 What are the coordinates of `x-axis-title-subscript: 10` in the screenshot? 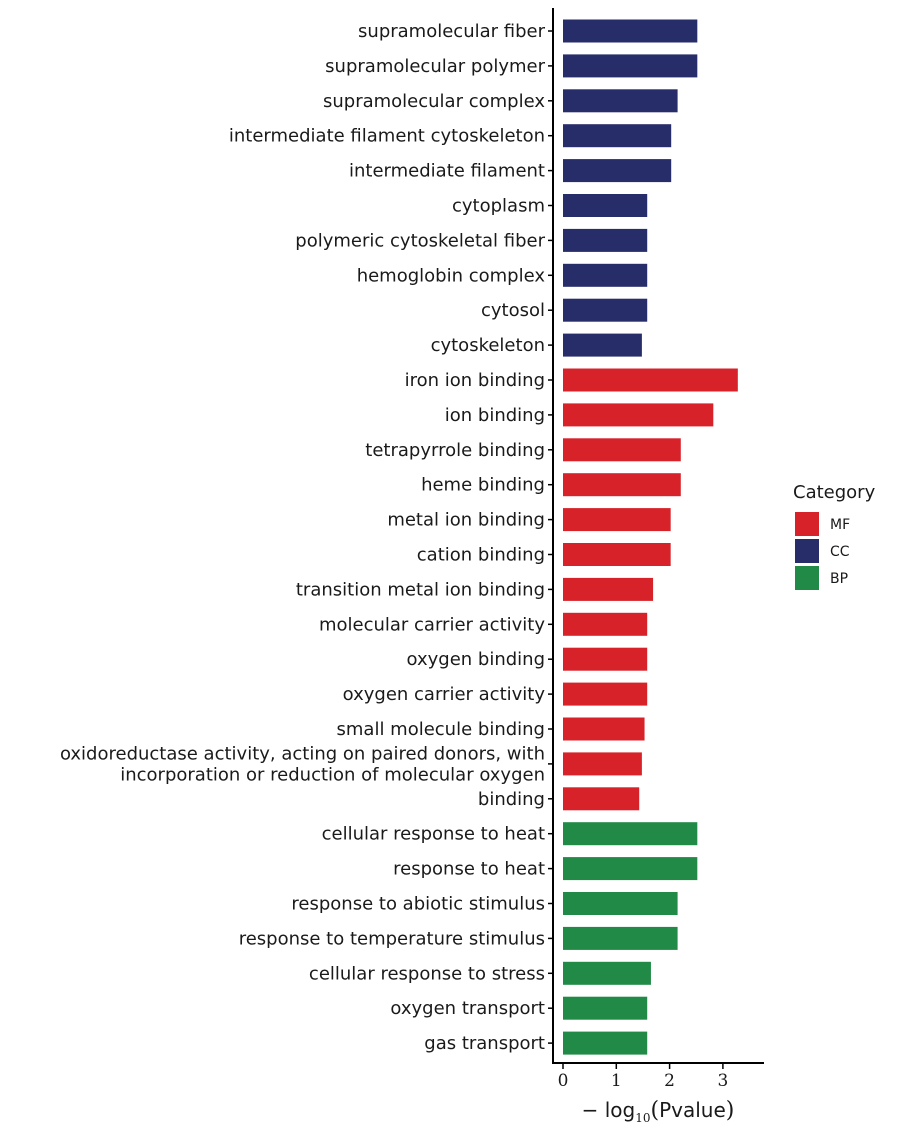 It's located at (642, 1118).